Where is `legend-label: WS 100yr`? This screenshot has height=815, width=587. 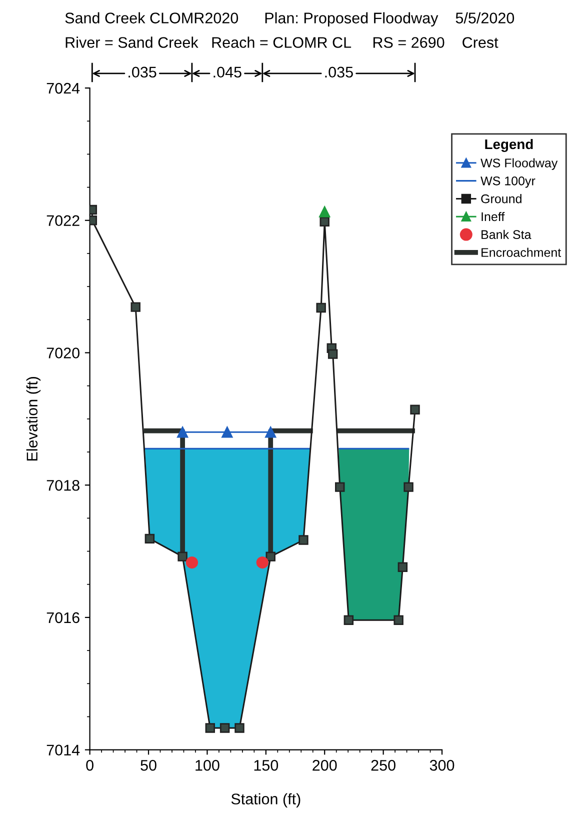 legend-label: WS 100yr is located at coordinates (508, 182).